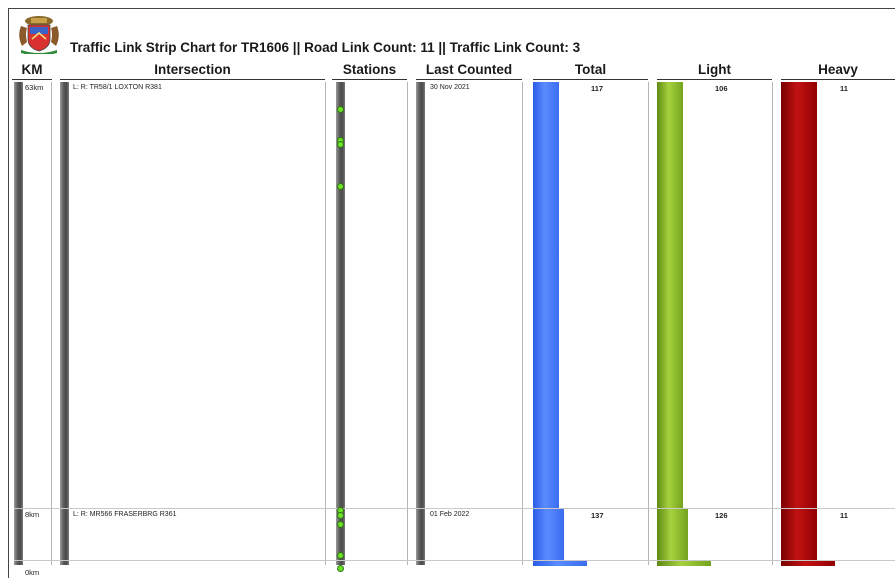 This screenshot has width=895, height=578. I want to click on km-strip, so click(18, 323).